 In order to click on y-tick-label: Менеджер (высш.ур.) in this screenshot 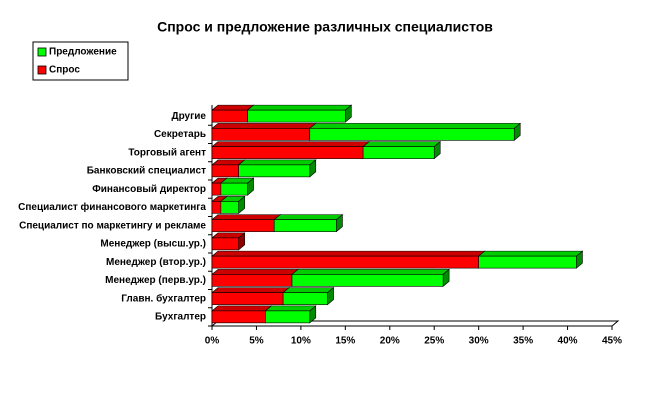, I will do `click(153, 244)`.